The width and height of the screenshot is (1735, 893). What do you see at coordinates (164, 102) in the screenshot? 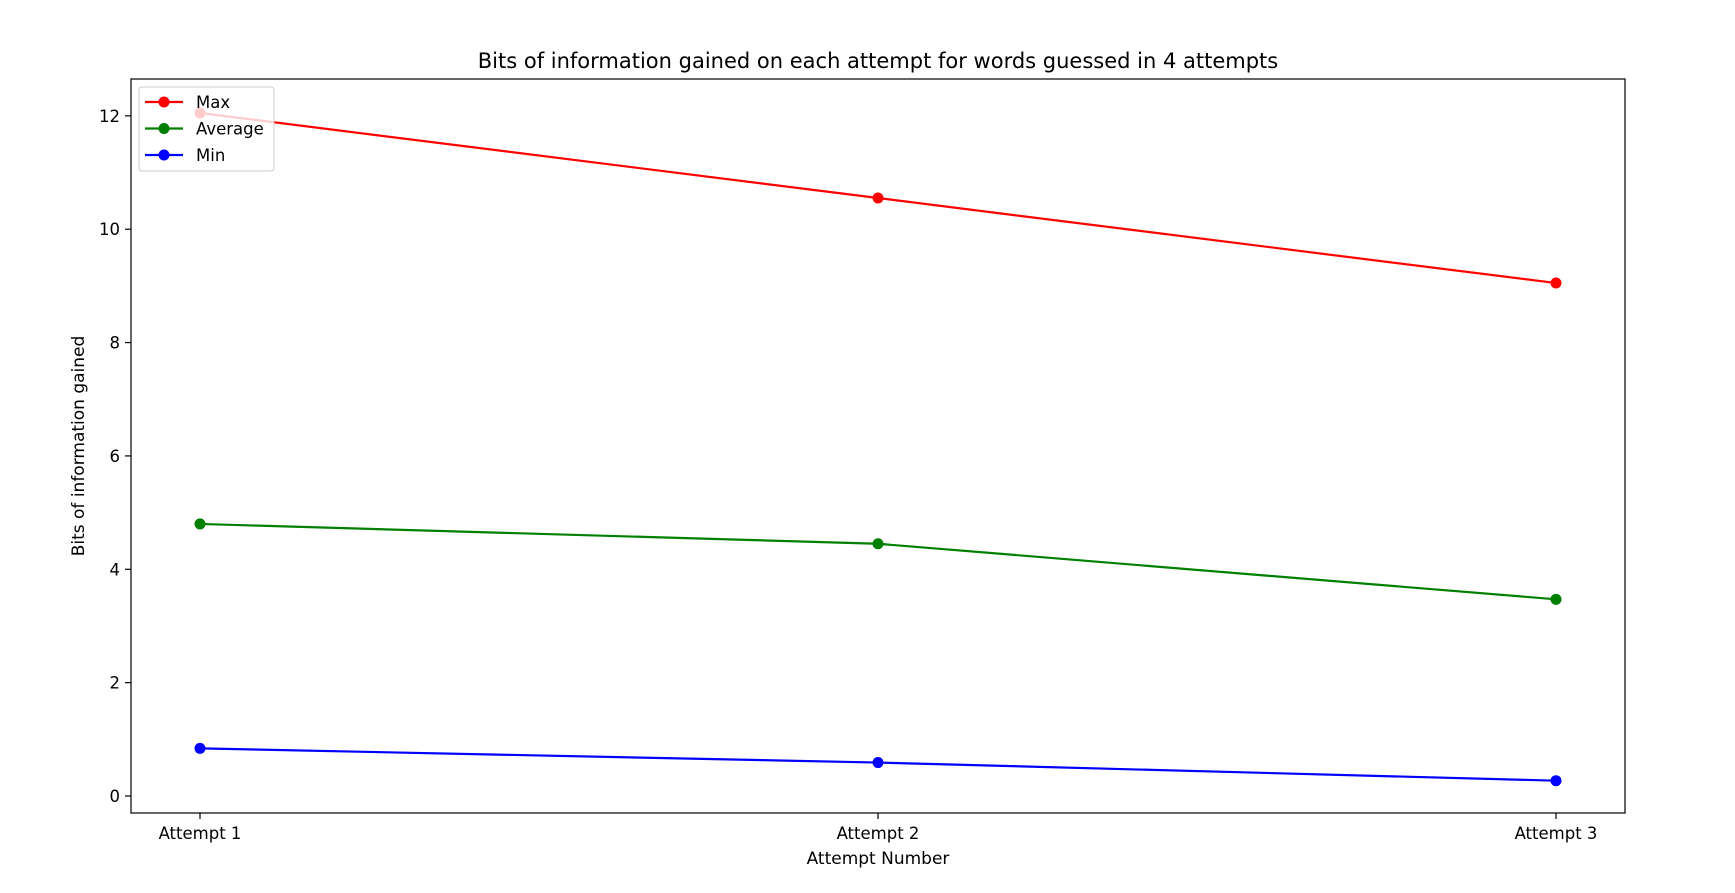
I see `legend-swatch-marker-max` at bounding box center [164, 102].